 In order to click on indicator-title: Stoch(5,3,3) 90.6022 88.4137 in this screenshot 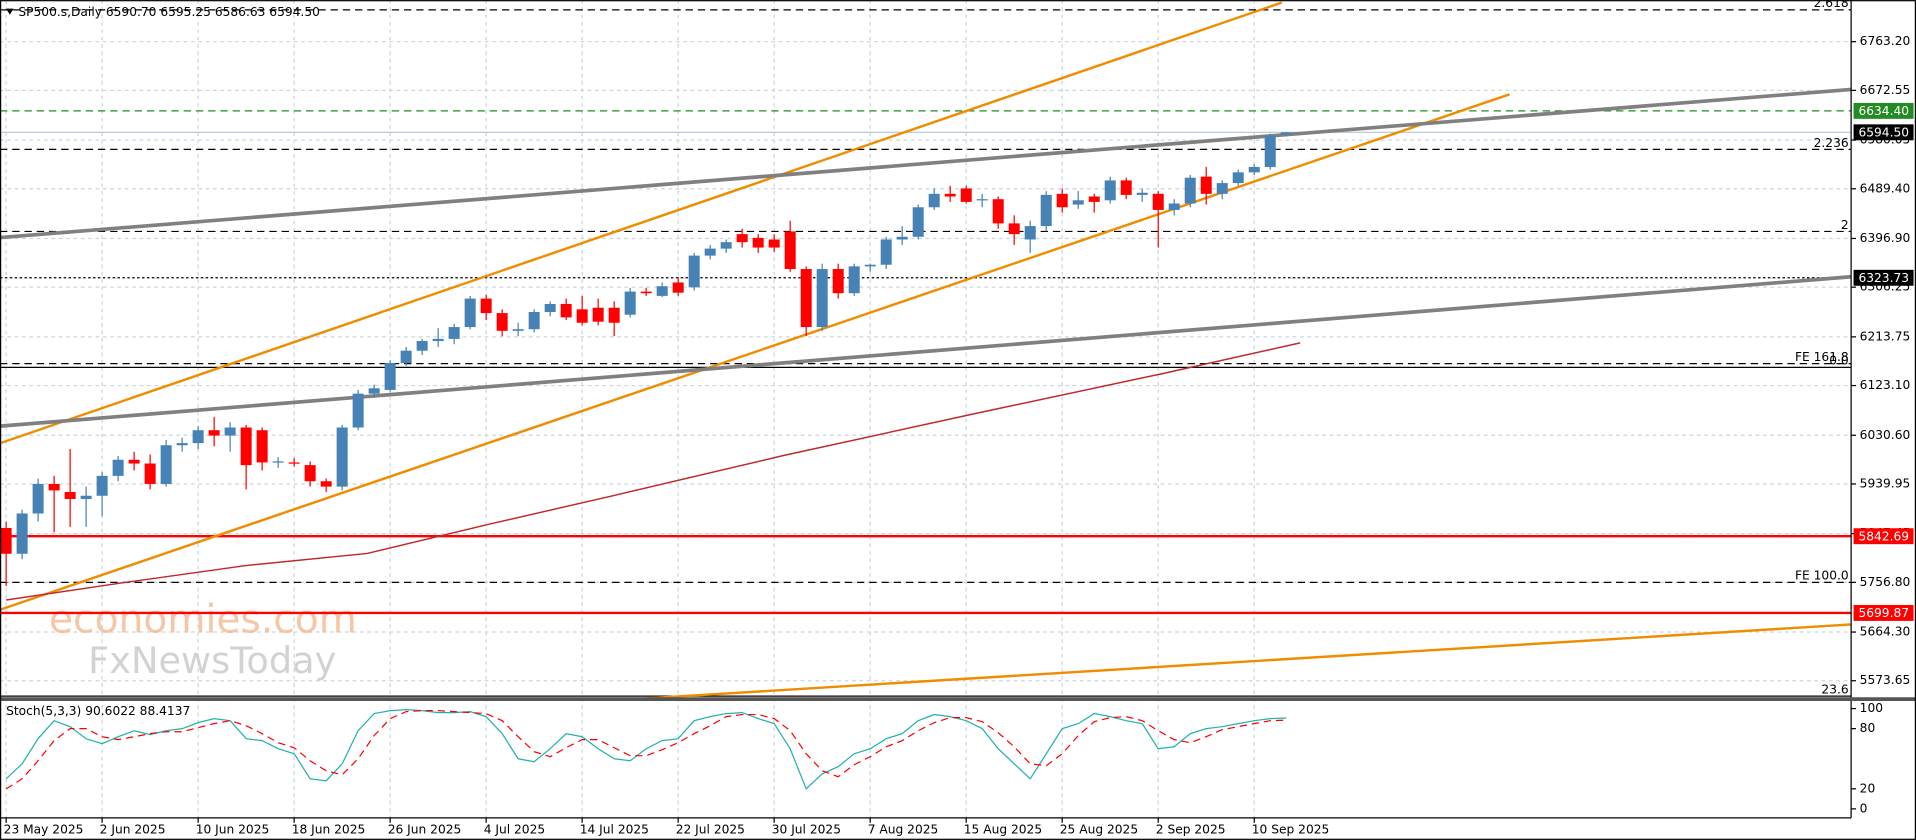, I will do `click(98, 711)`.